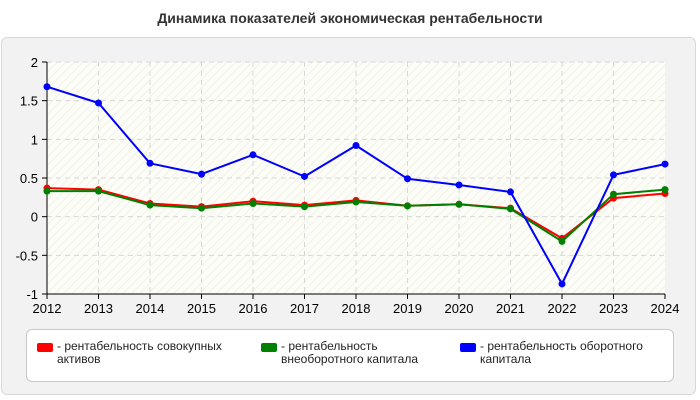  What do you see at coordinates (459, 308) in the screenshot?
I see `x-tick-label: 2020` at bounding box center [459, 308].